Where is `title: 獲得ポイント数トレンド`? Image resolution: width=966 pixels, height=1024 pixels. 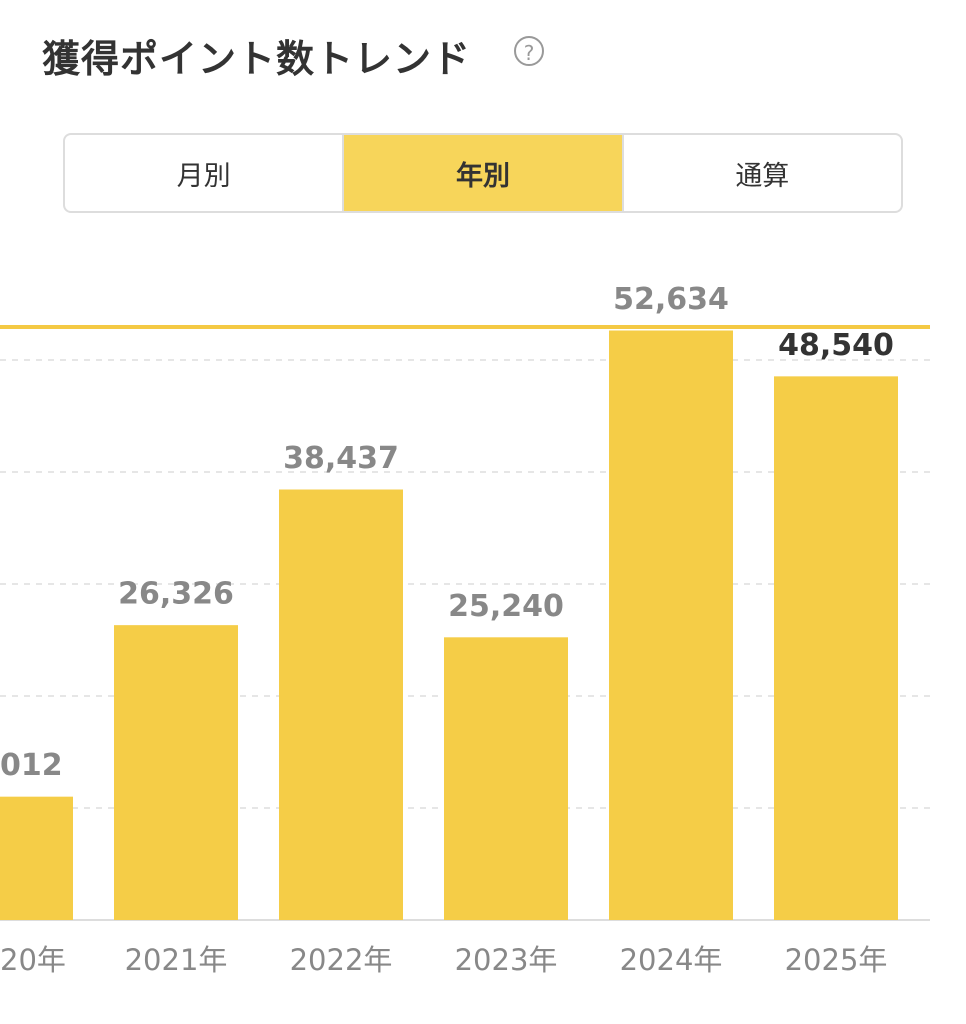 title: 獲得ポイント数トレンド is located at coordinates (257, 59).